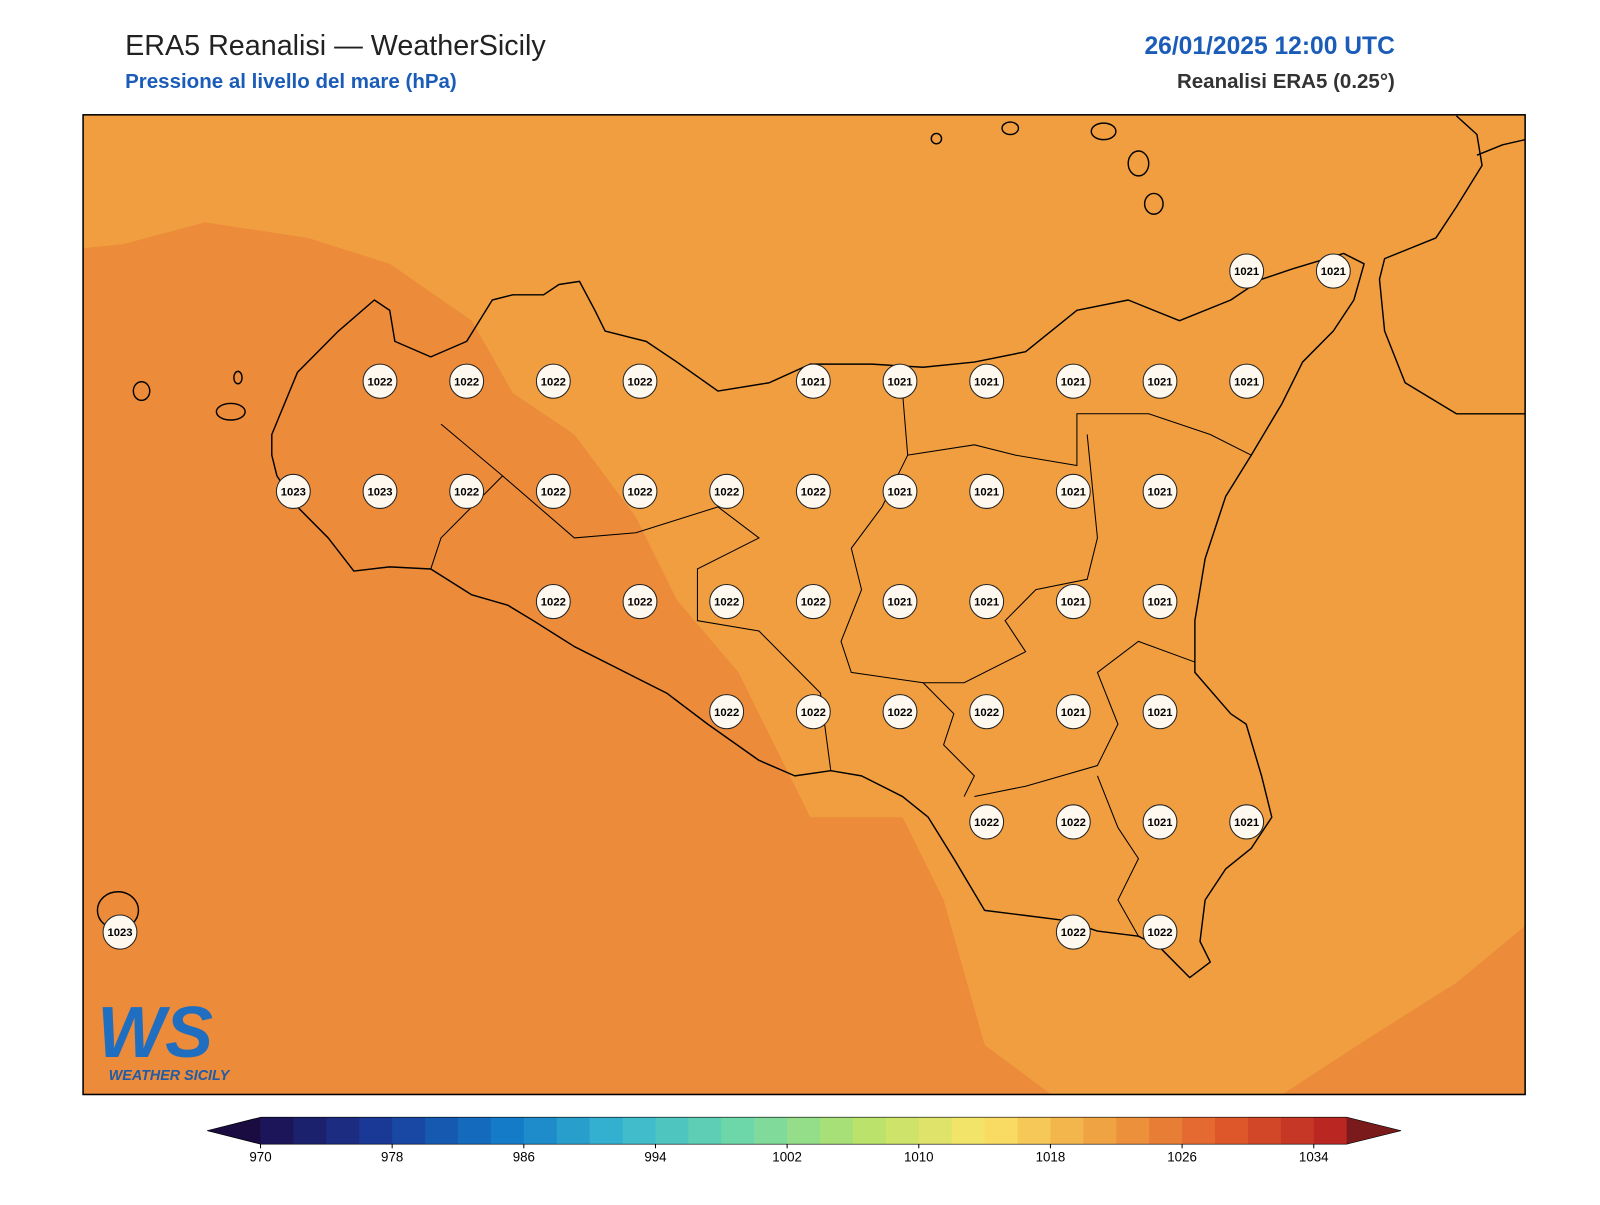 This screenshot has width=1600, height=1205. Describe the element at coordinates (291, 81) in the screenshot. I see `subtitle: Pressione al livello del mare (hPa)` at that location.